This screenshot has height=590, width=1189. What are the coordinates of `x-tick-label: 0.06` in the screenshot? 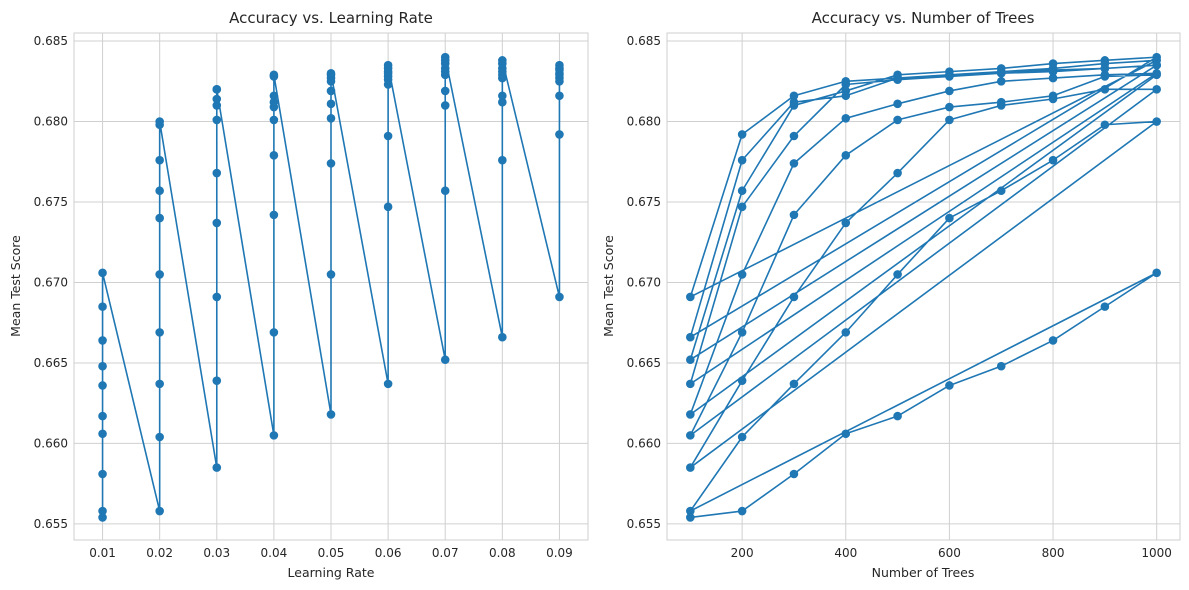 It's located at (388, 553).